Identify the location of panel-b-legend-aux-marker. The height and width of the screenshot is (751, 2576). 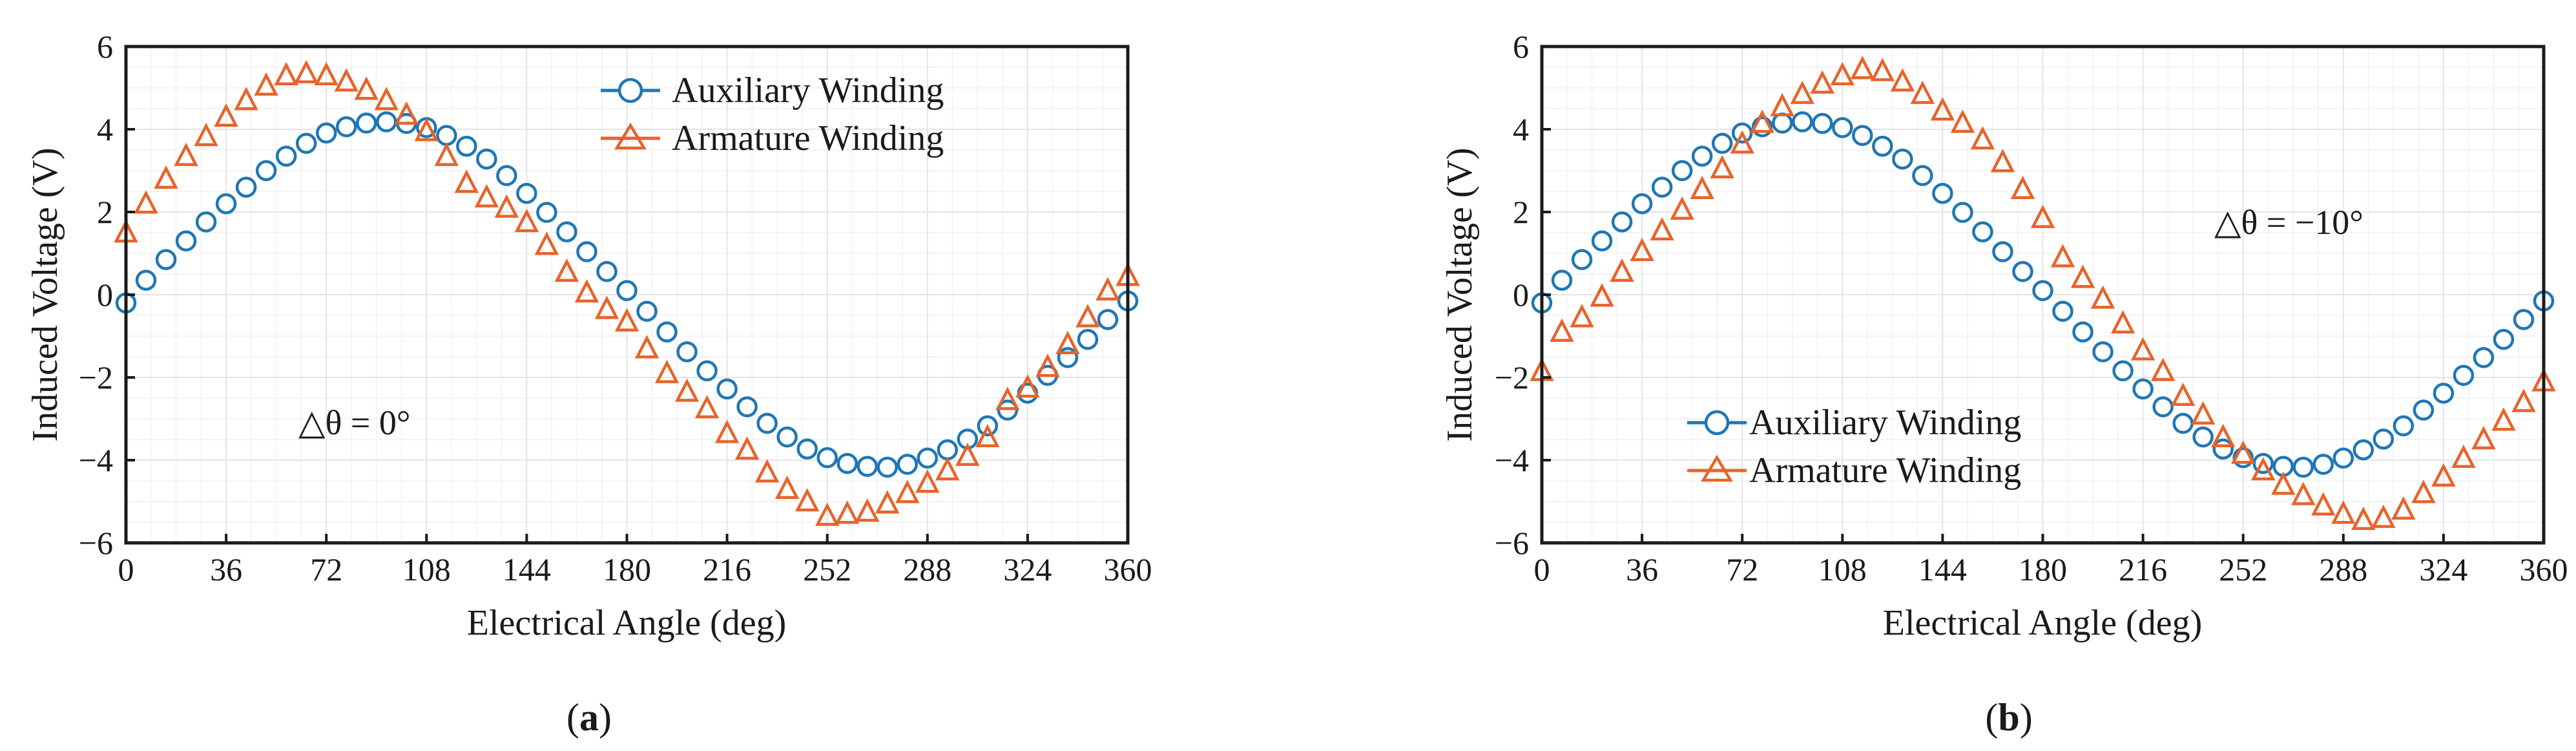
(1717, 423).